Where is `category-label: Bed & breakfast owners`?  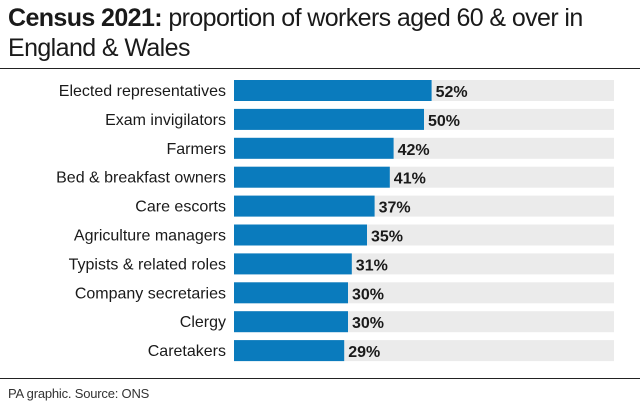 category-label: Bed & breakfast owners is located at coordinates (141, 178).